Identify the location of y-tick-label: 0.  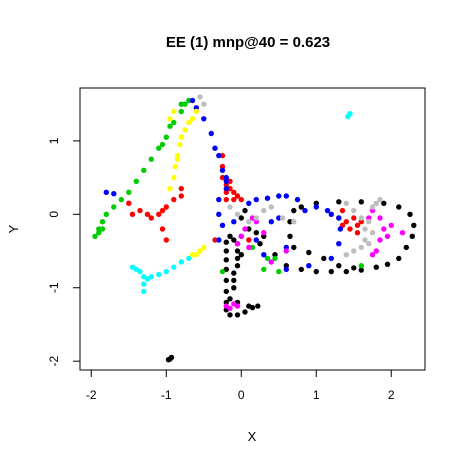
(54, 214).